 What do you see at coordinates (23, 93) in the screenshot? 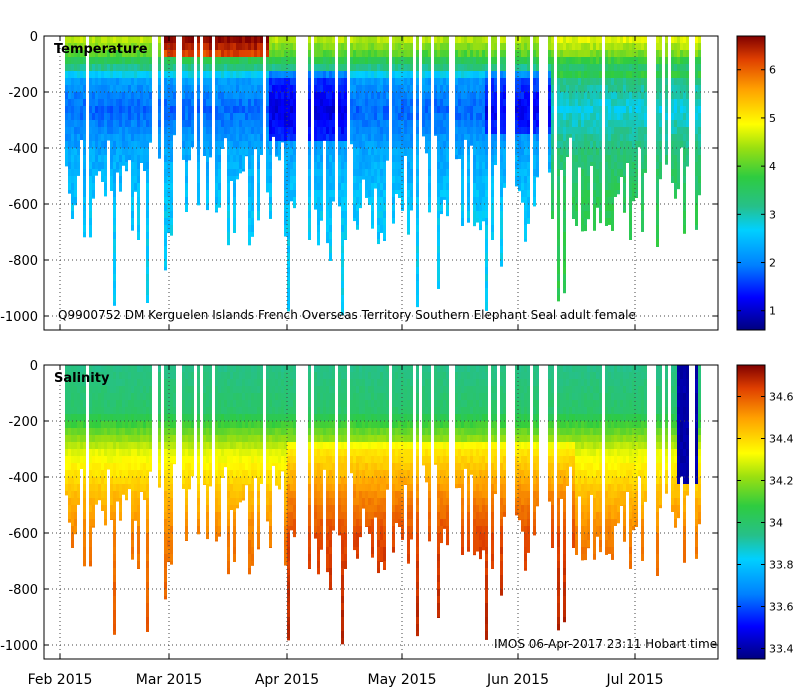
I see `temperature-y-tick-label: -200` at bounding box center [23, 93].